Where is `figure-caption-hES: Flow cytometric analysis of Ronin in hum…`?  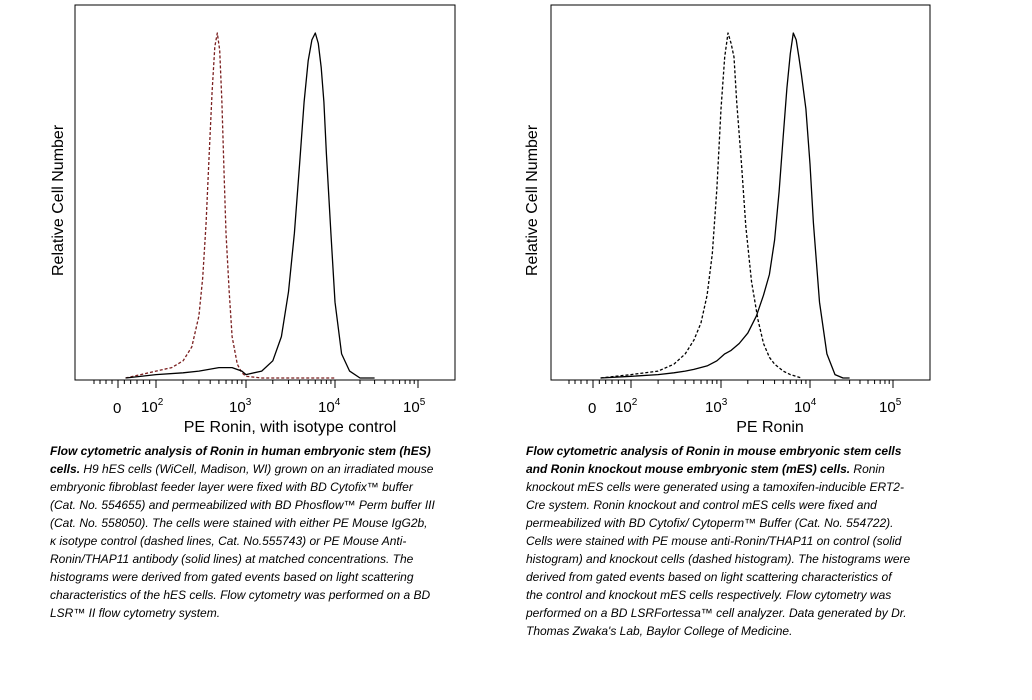 figure-caption-hES: Flow cytometric analysis of Ronin in hum… is located at coordinates (242, 532).